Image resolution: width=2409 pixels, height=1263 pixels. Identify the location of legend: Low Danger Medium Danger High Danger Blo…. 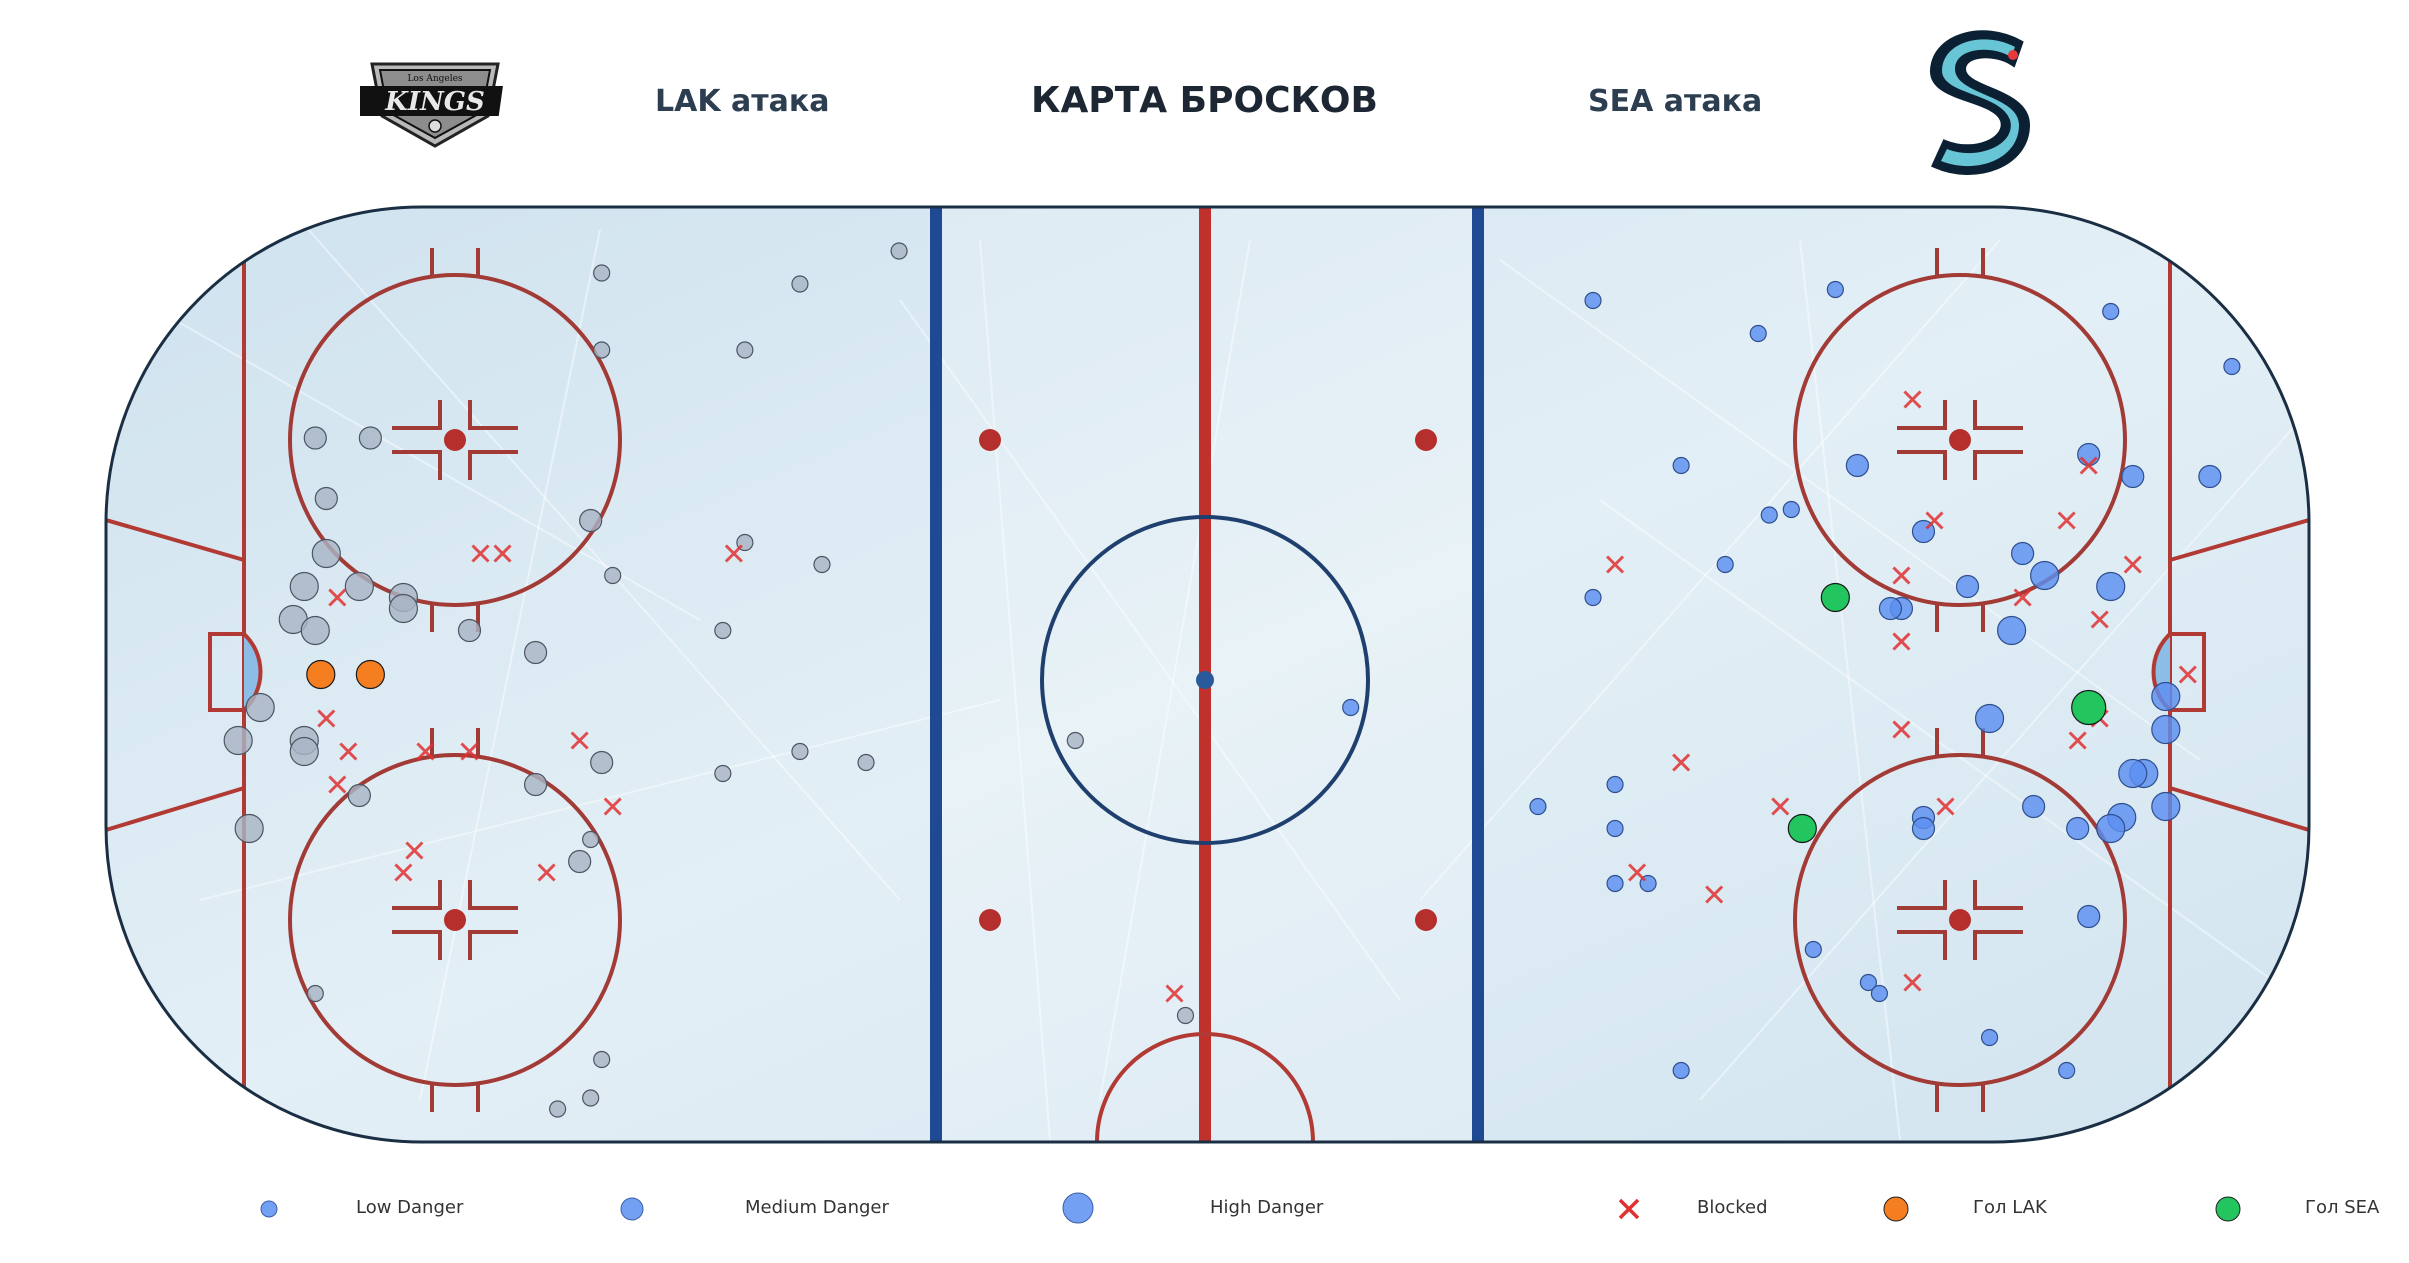
(1204, 1208).